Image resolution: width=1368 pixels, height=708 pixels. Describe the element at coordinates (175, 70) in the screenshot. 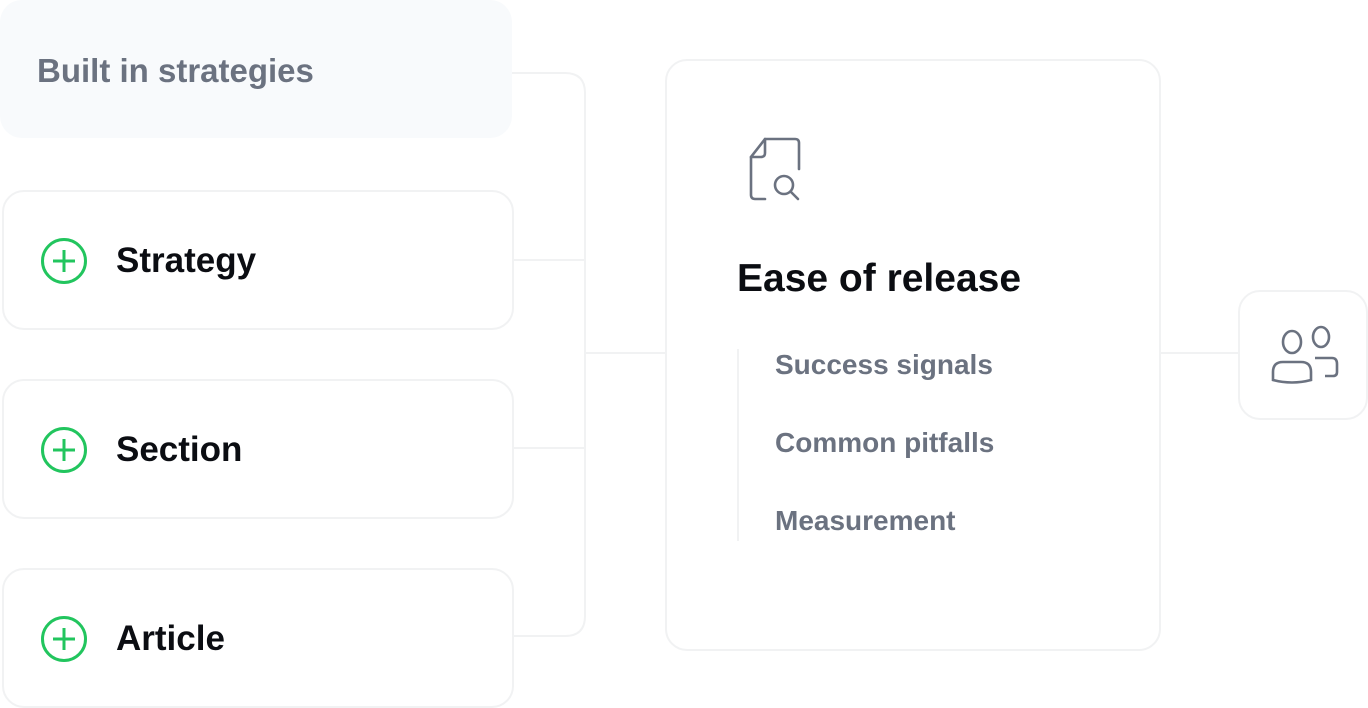

I see `header-title: Built in strategies` at that location.